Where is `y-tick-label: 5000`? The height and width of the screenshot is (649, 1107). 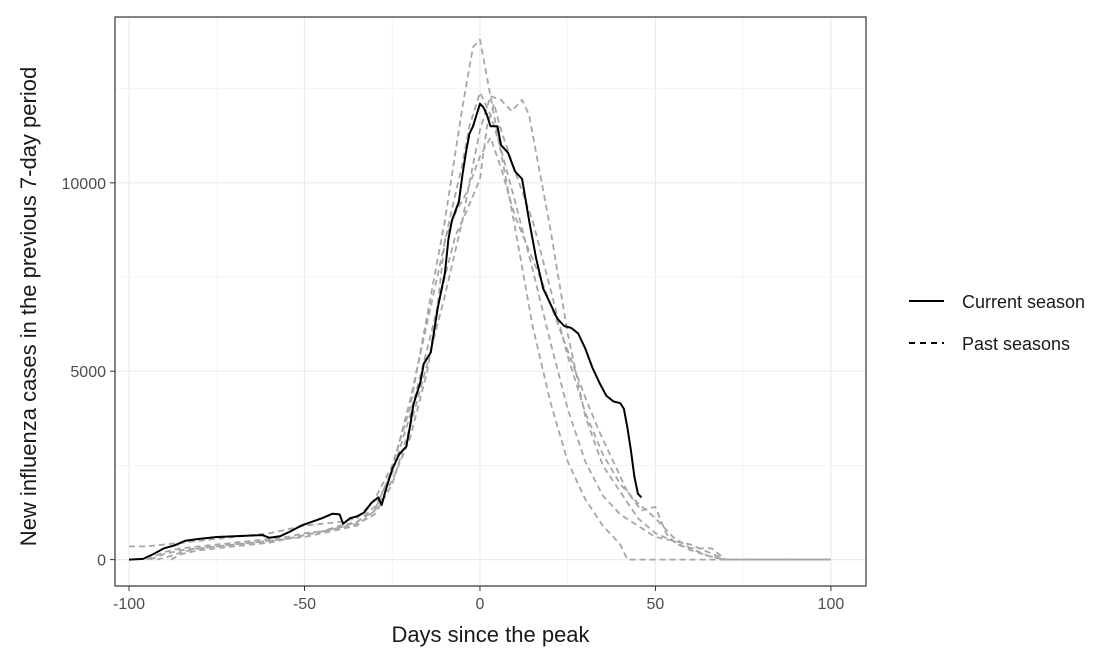 y-tick-label: 5000 is located at coordinates (88, 372).